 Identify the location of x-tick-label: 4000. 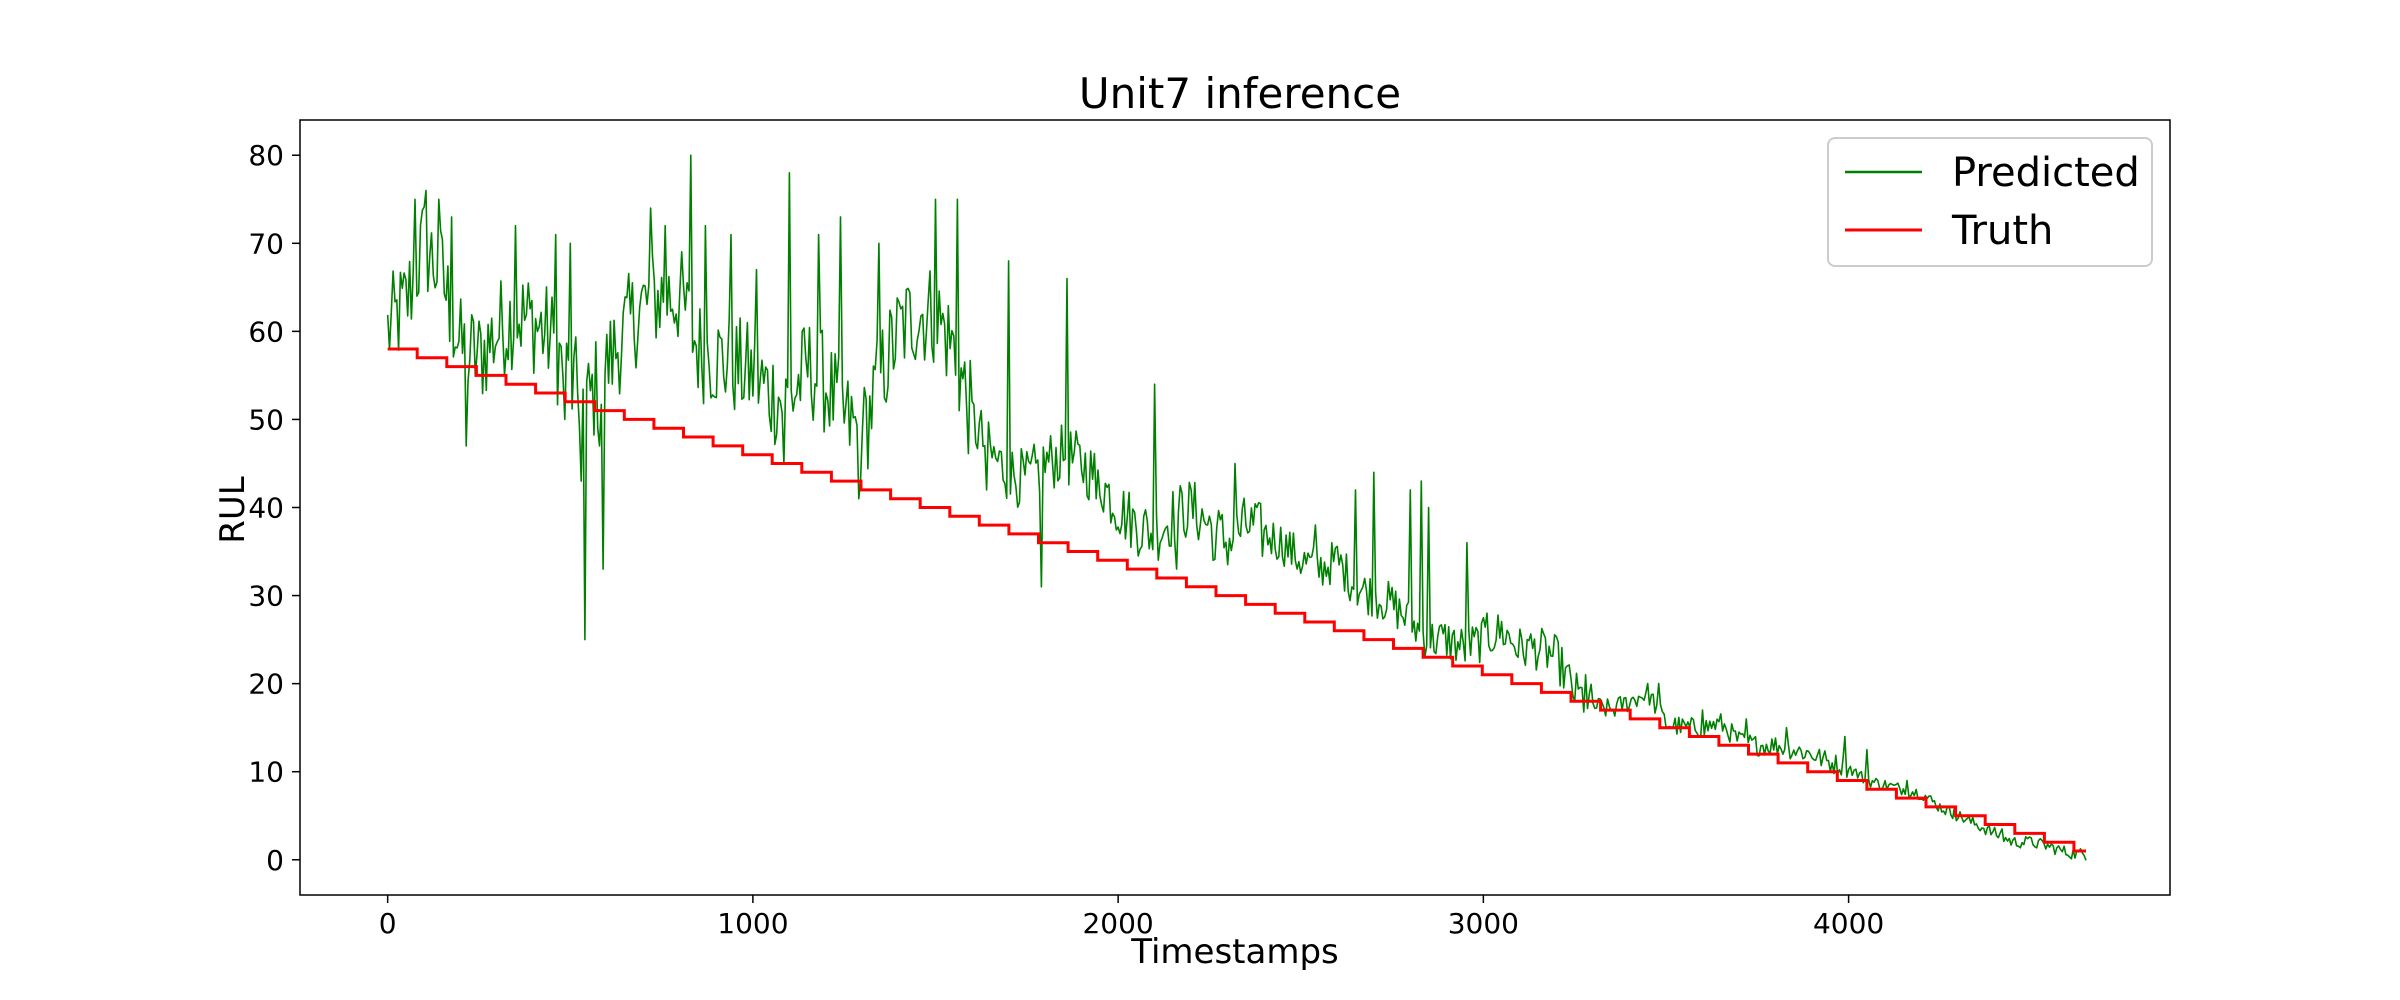
(1848, 923).